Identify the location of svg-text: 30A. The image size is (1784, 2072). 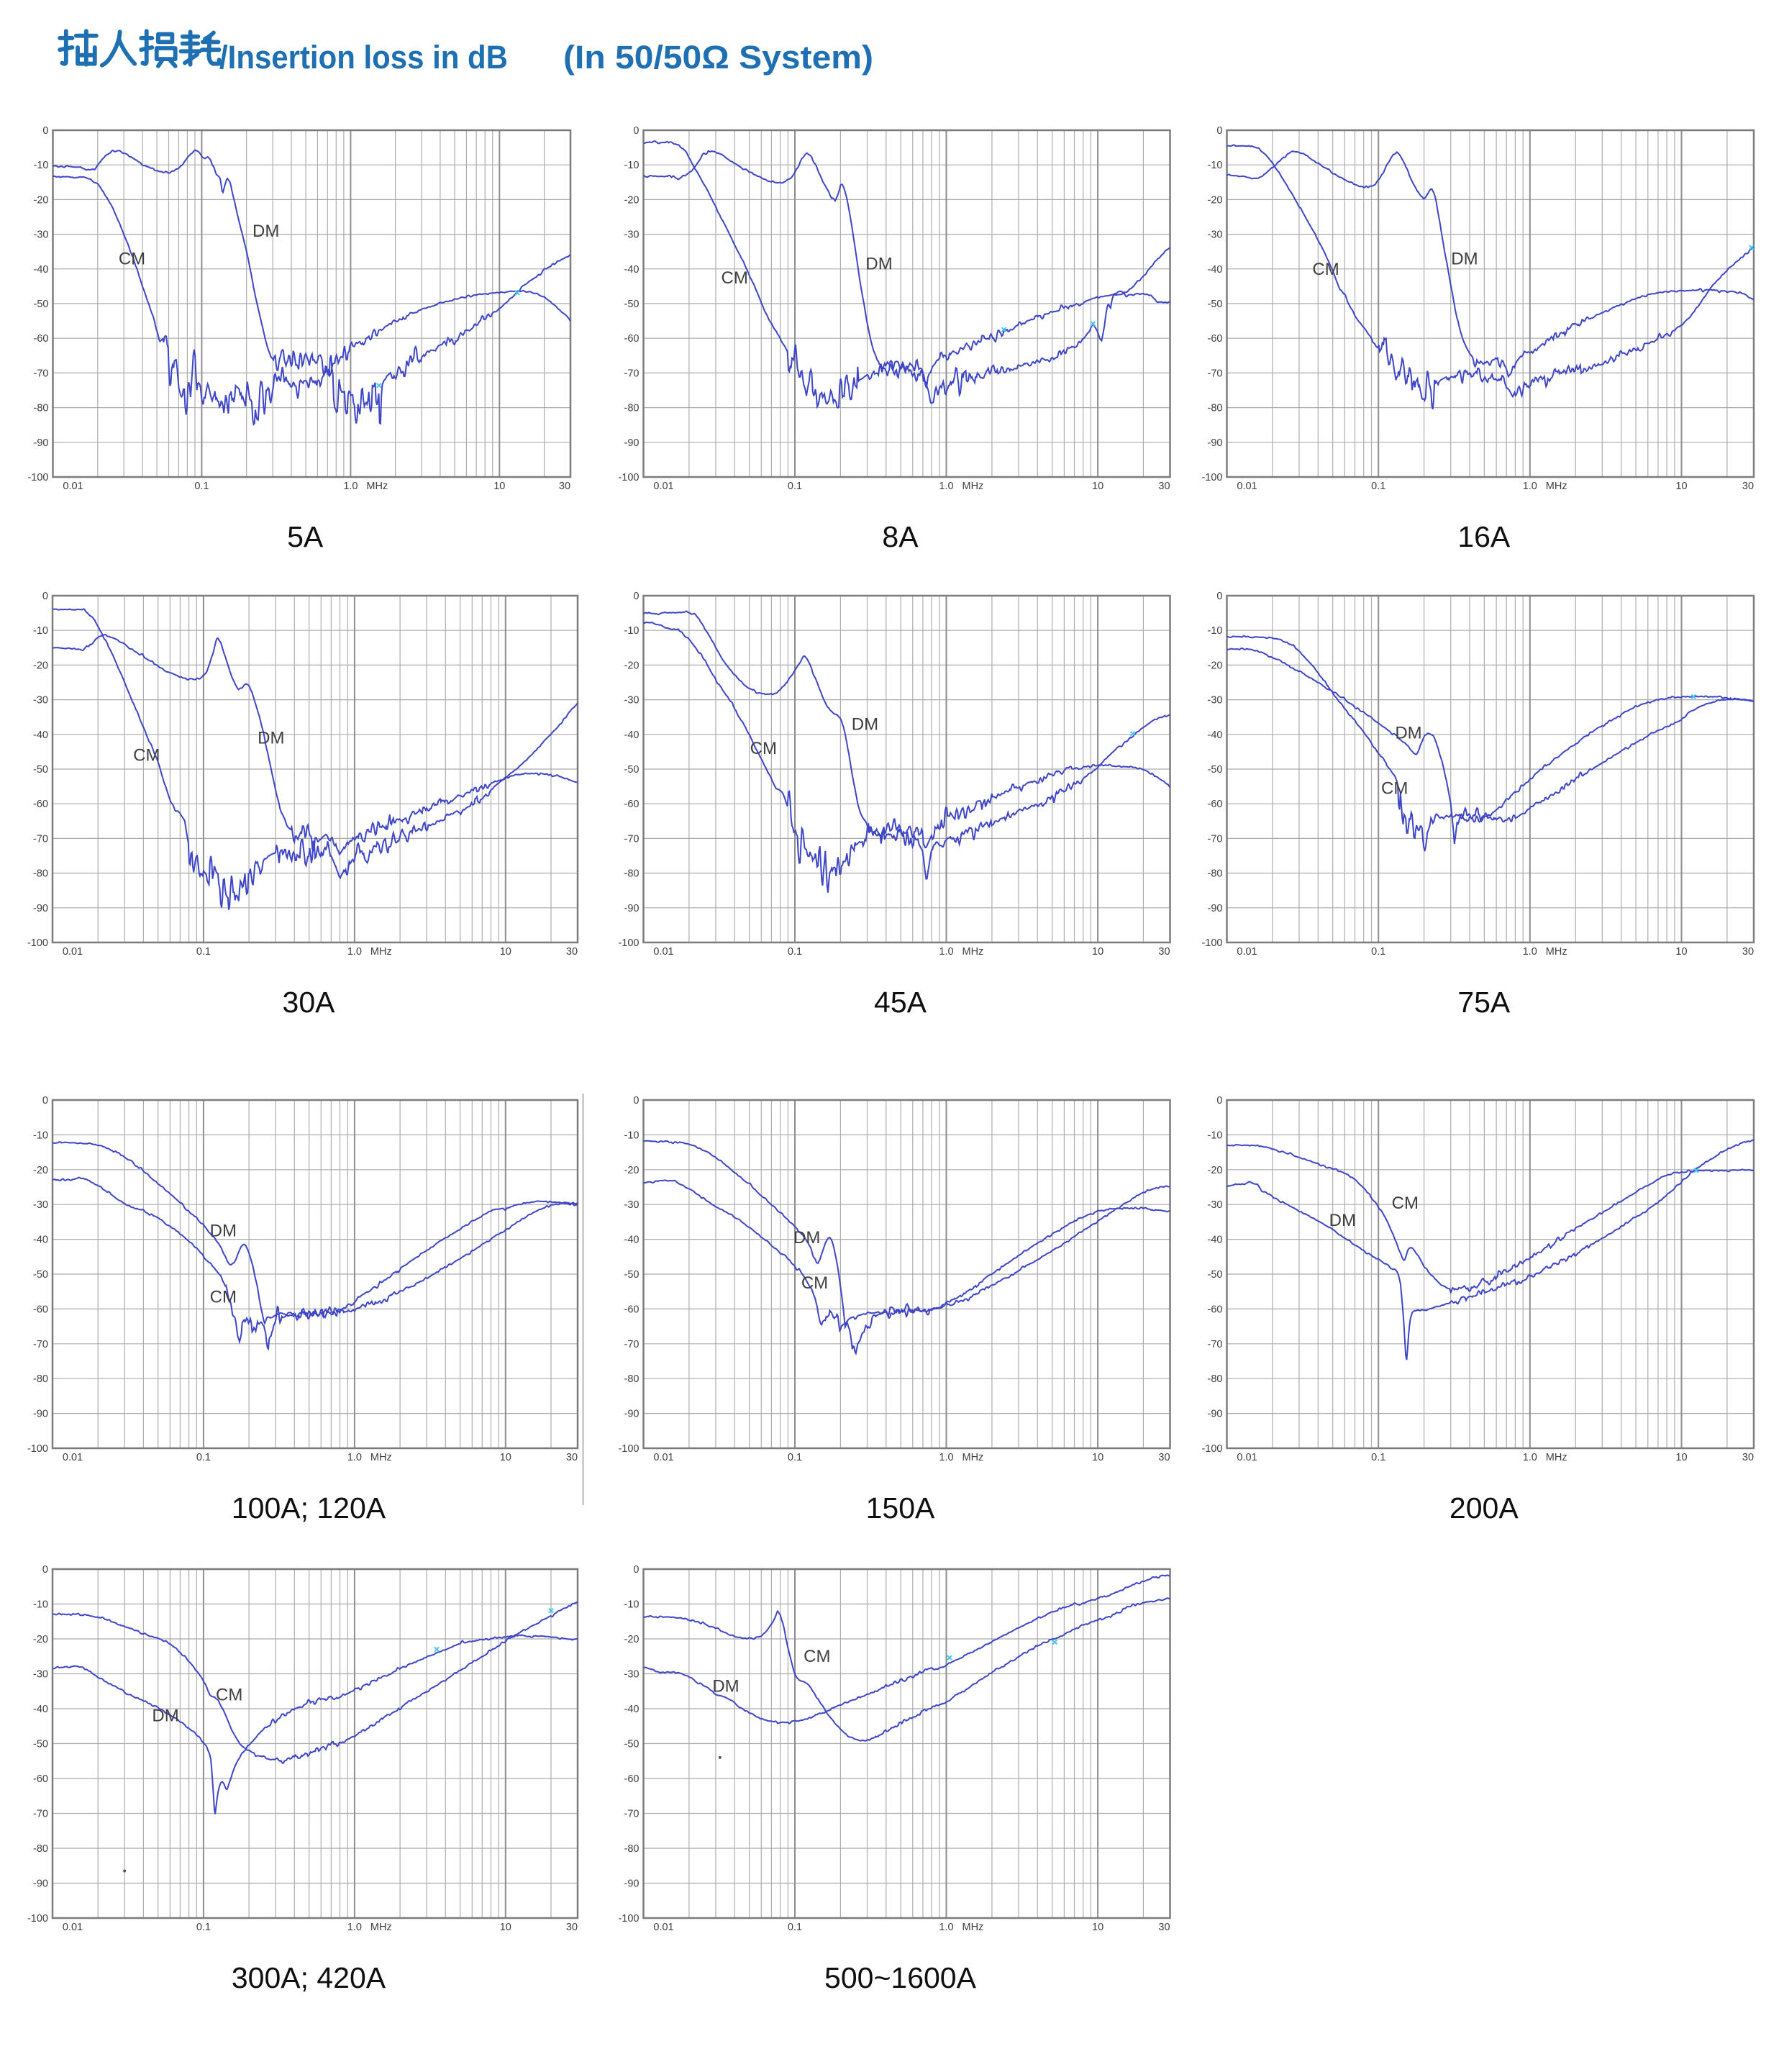
(309, 1002).